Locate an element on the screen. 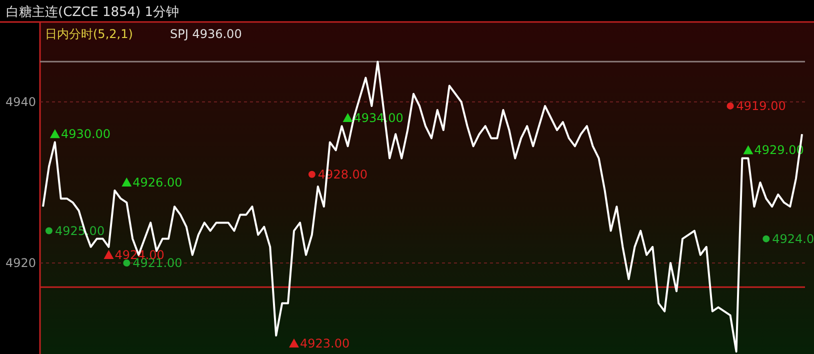 The image size is (814, 354). annotation: 4930.00 is located at coordinates (85, 134).